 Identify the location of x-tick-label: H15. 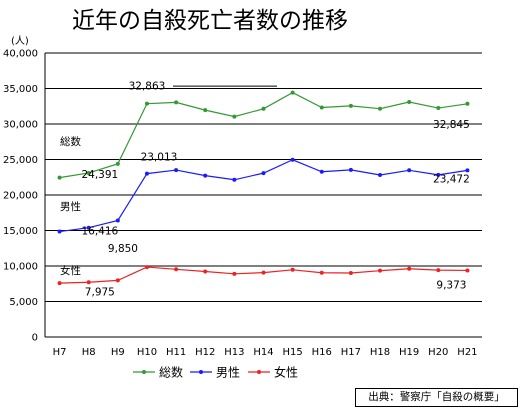
(293, 352).